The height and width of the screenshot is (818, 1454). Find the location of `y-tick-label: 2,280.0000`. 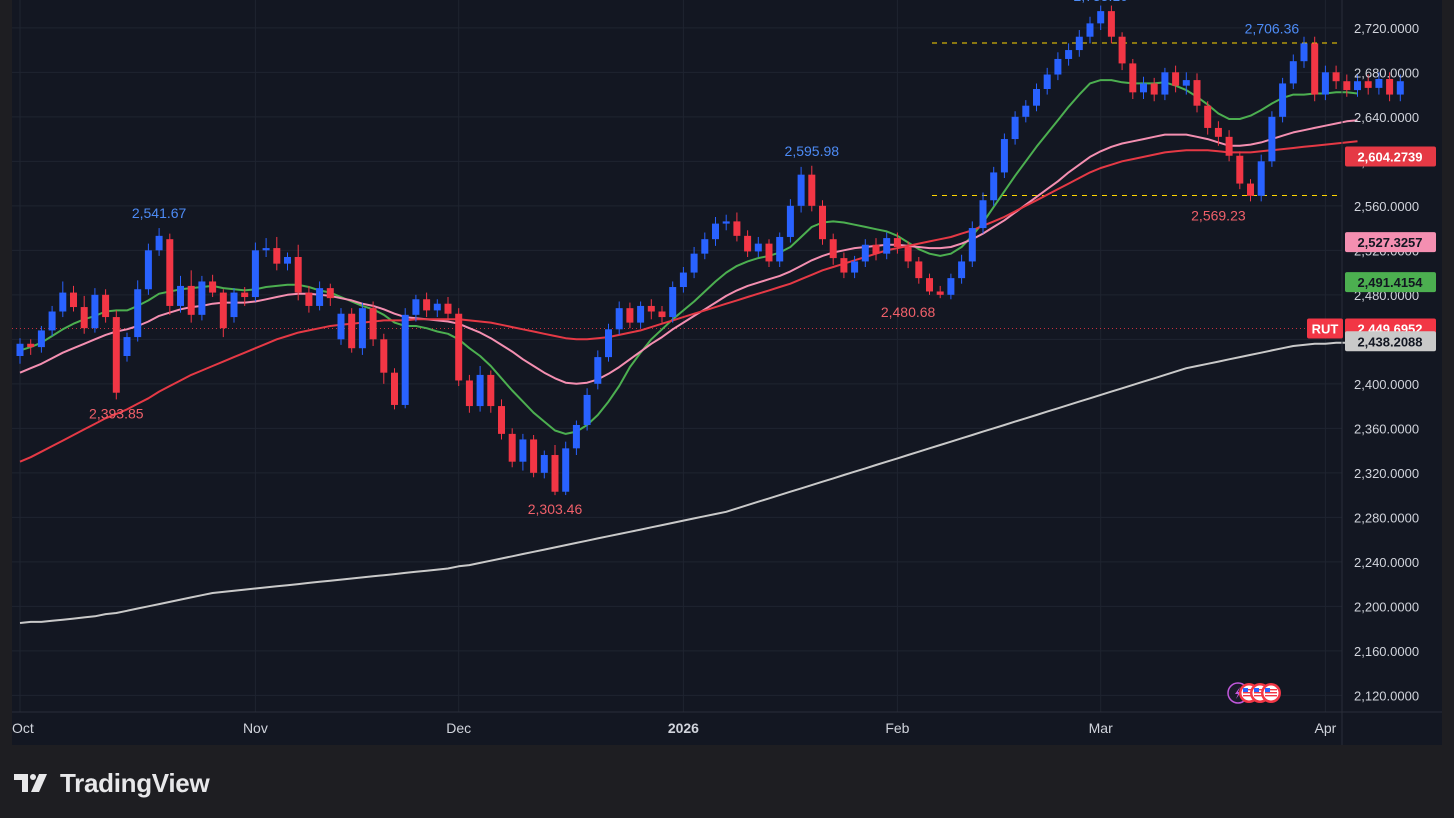

y-tick-label: 2,280.0000 is located at coordinates (1386, 517).